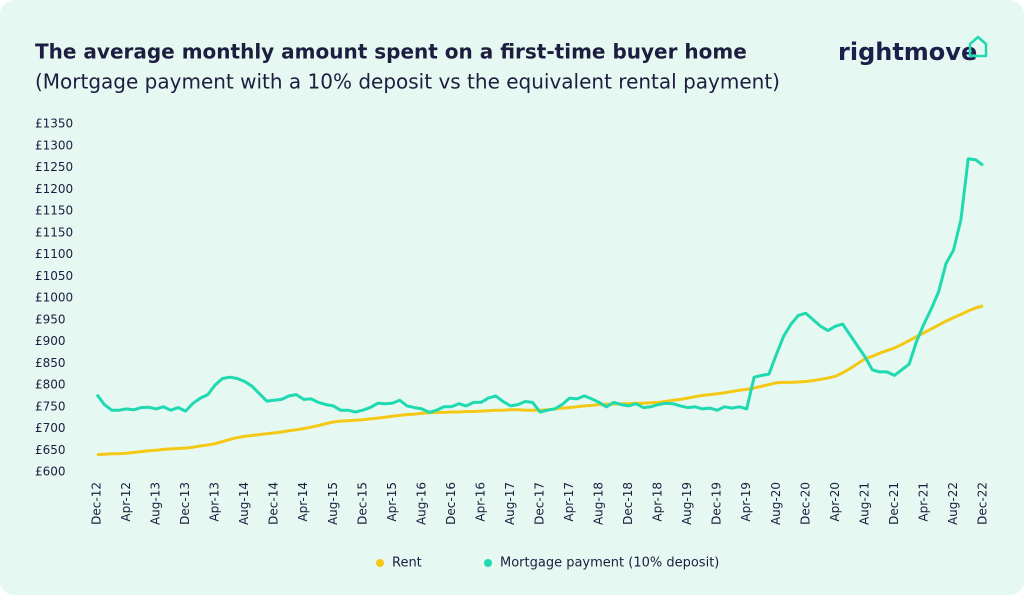 This screenshot has height=595, width=1024. Describe the element at coordinates (978, 46) in the screenshot. I see `brand-icon` at that location.